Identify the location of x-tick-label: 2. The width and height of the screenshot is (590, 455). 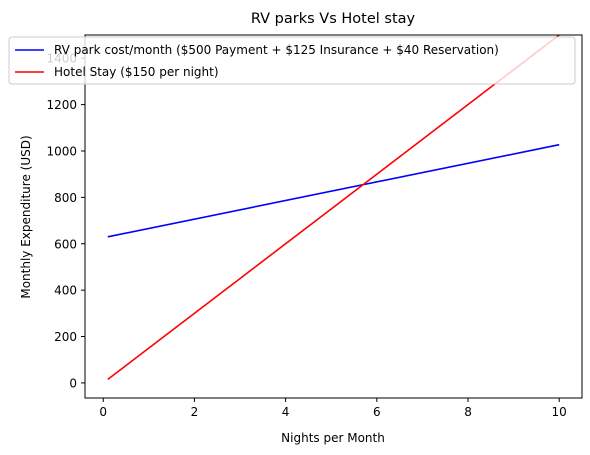
(195, 412).